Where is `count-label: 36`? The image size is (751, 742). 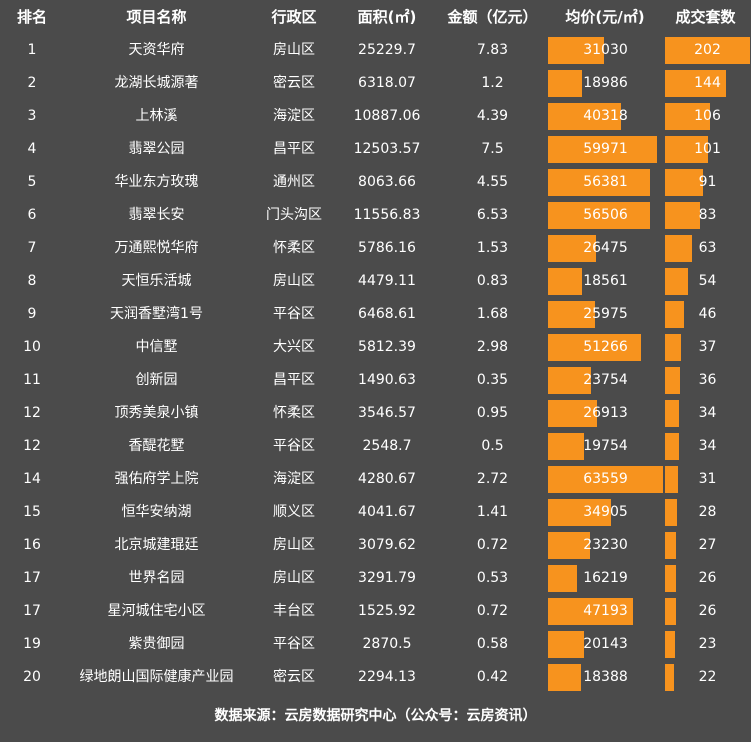 count-label: 36 is located at coordinates (707, 380).